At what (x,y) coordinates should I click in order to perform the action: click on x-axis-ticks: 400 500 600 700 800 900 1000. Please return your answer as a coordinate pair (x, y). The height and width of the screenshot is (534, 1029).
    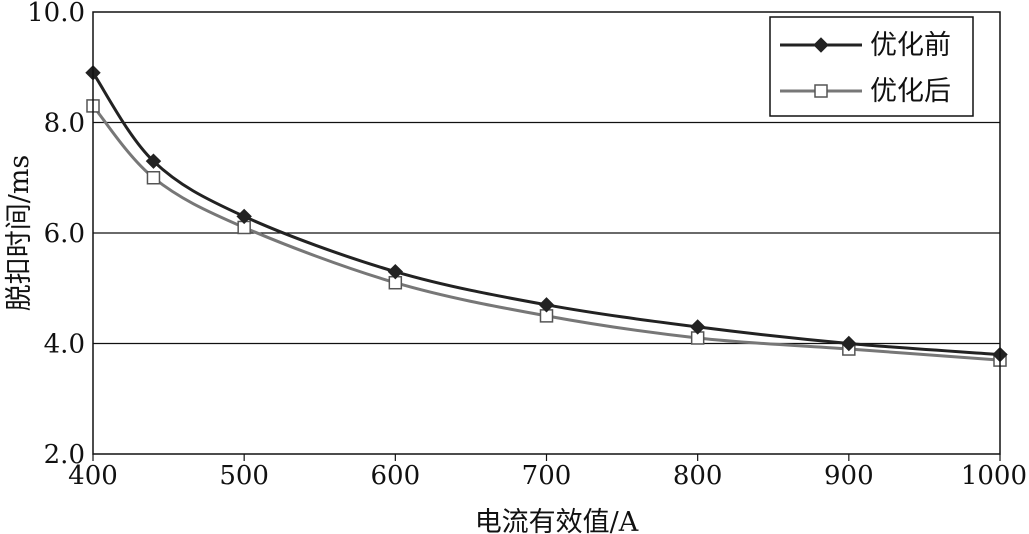
    Looking at the image, I should click on (547, 472).